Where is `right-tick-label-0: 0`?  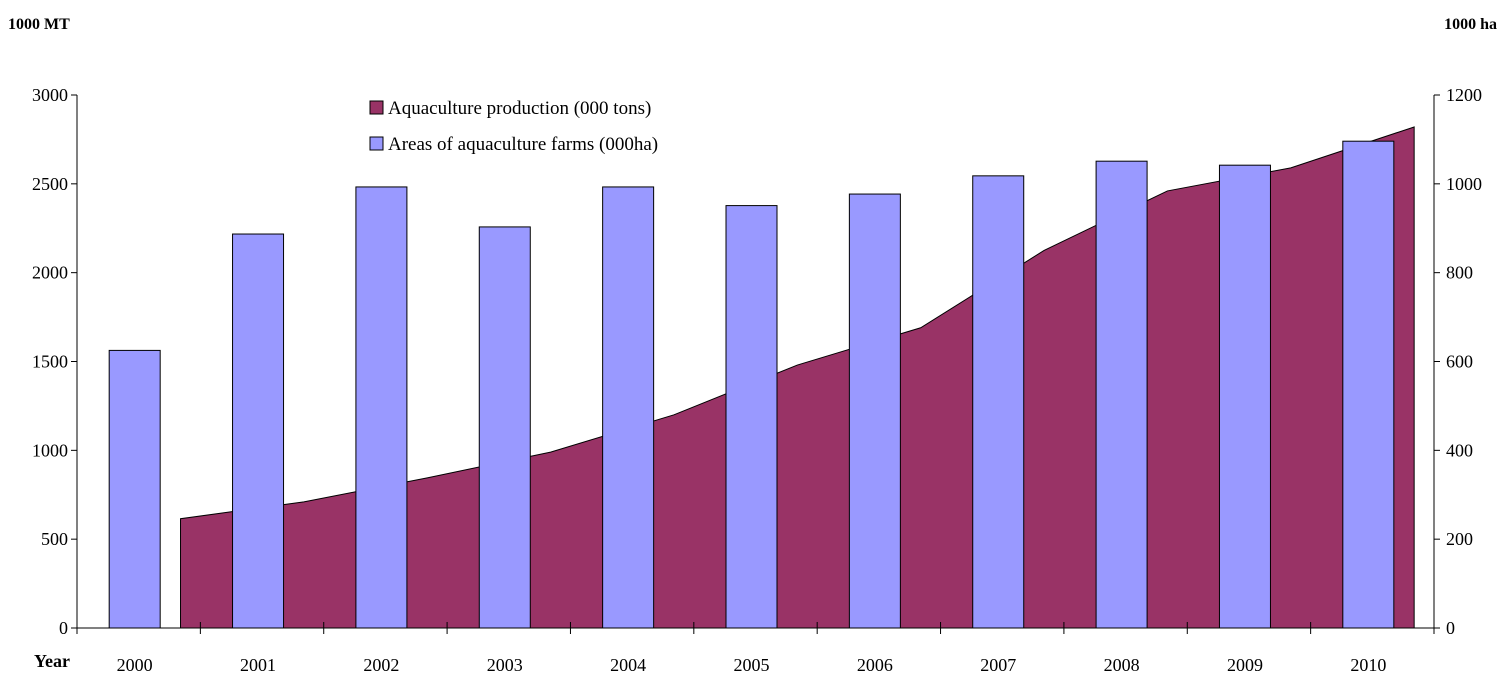 right-tick-label-0: 0 is located at coordinates (1450, 628).